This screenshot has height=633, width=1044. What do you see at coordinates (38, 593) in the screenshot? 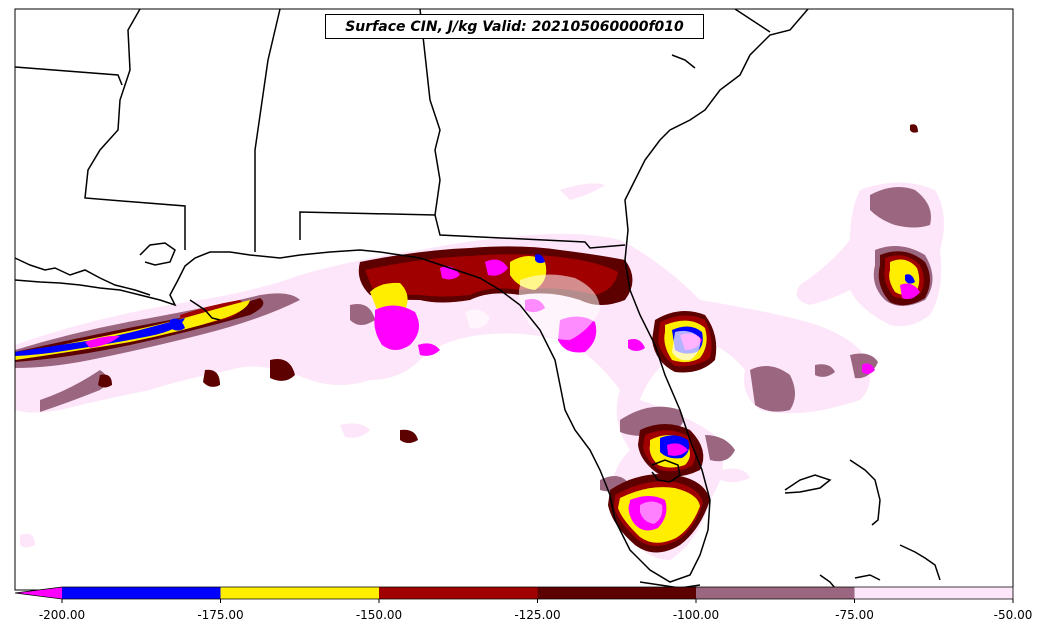
I see `colorbar-extend-triangle` at bounding box center [38, 593].